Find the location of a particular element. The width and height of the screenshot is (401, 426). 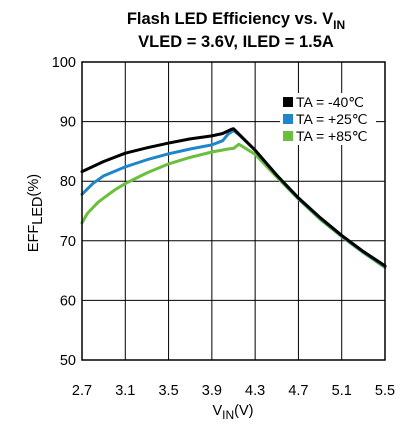

chart-title-sub: IN is located at coordinates (339, 25).